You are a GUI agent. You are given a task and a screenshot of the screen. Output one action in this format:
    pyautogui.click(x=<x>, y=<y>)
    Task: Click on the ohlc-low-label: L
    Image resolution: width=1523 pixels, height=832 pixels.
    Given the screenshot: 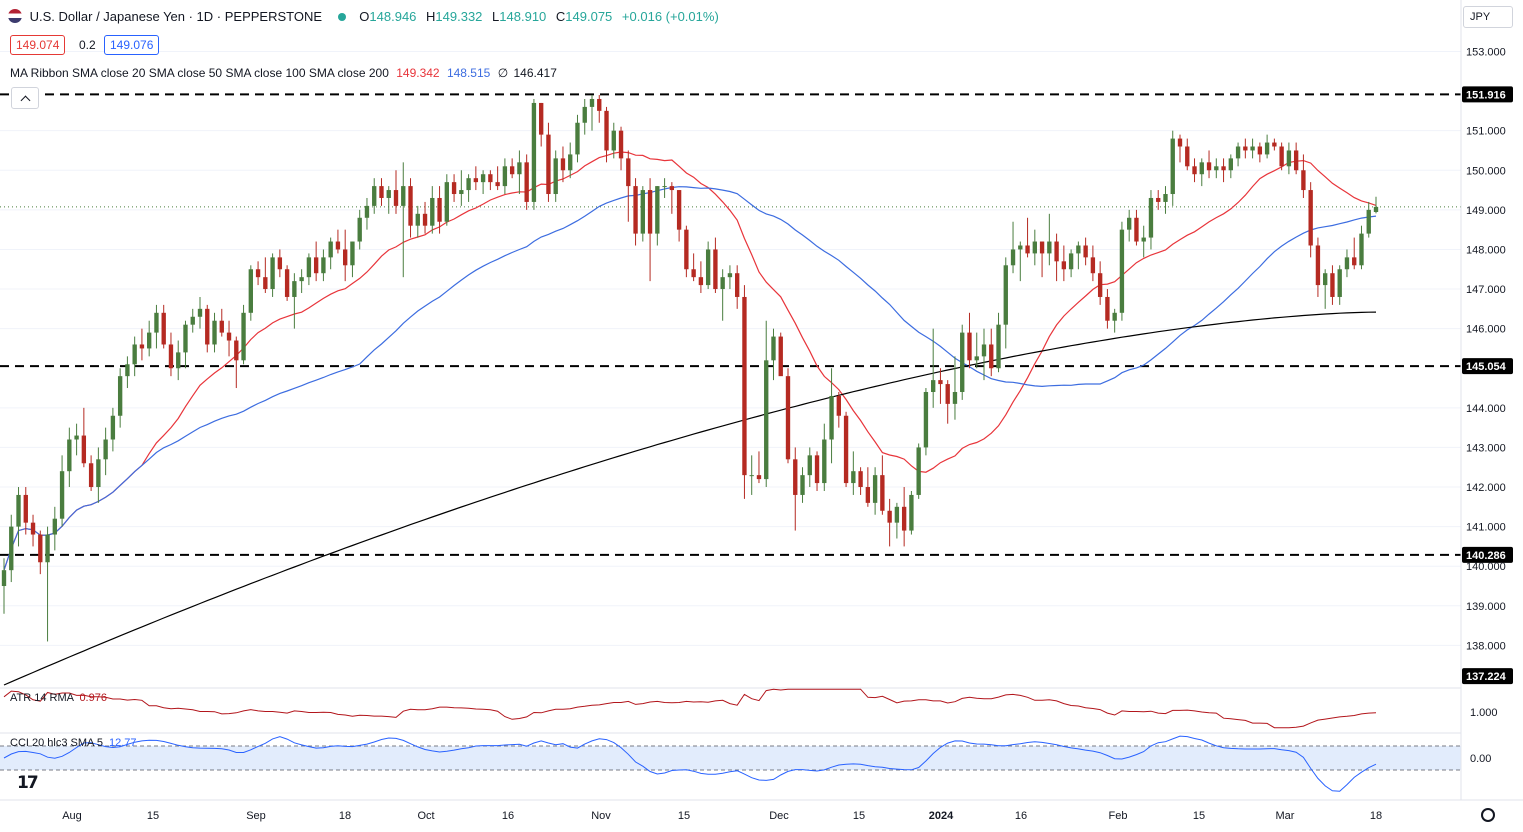 What is the action you would take?
    pyautogui.click(x=496, y=16)
    